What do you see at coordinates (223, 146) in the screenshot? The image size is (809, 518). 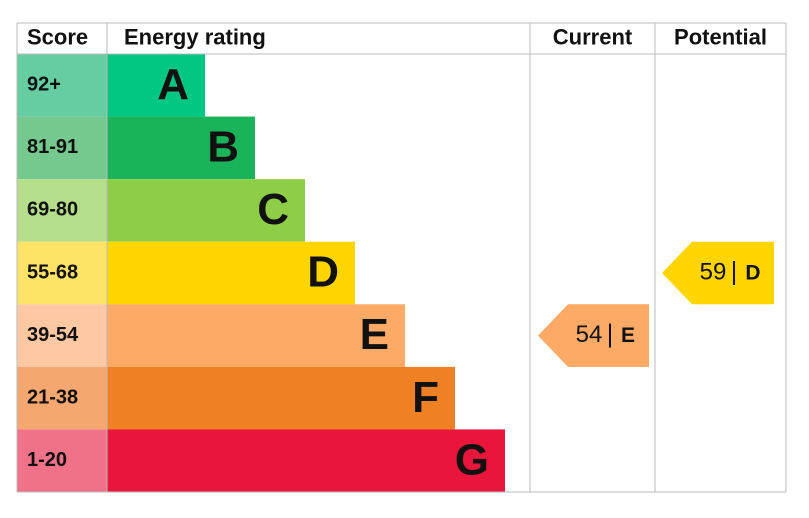 I see `rating-letter: B` at bounding box center [223, 146].